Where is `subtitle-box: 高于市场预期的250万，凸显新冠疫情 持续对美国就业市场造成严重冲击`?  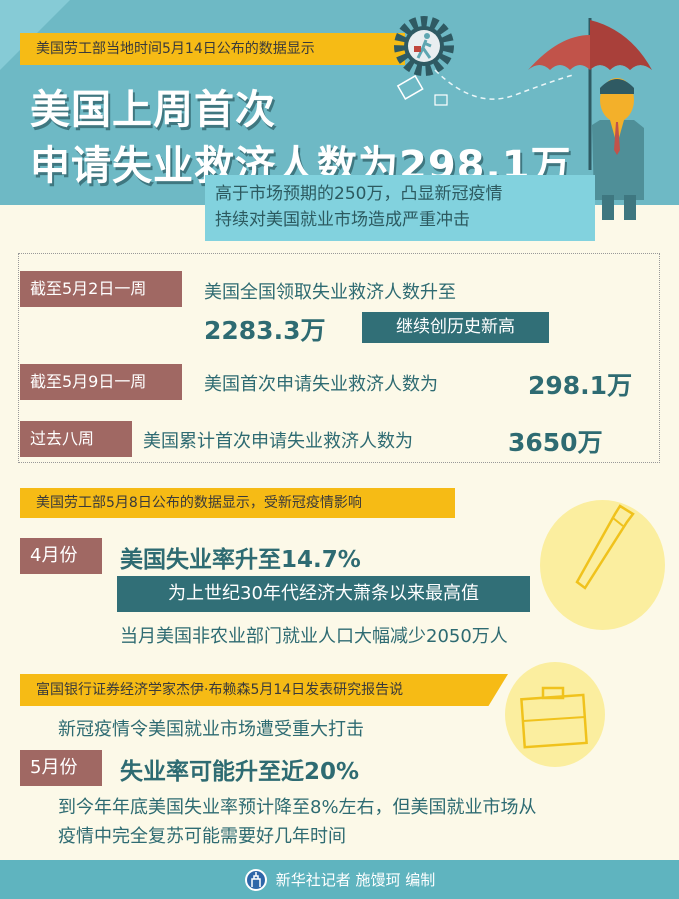
subtitle-box: 高于市场预期的250万，凸显新冠疫情 持续对美国就业市场造成严重冲击 is located at coordinates (400, 208).